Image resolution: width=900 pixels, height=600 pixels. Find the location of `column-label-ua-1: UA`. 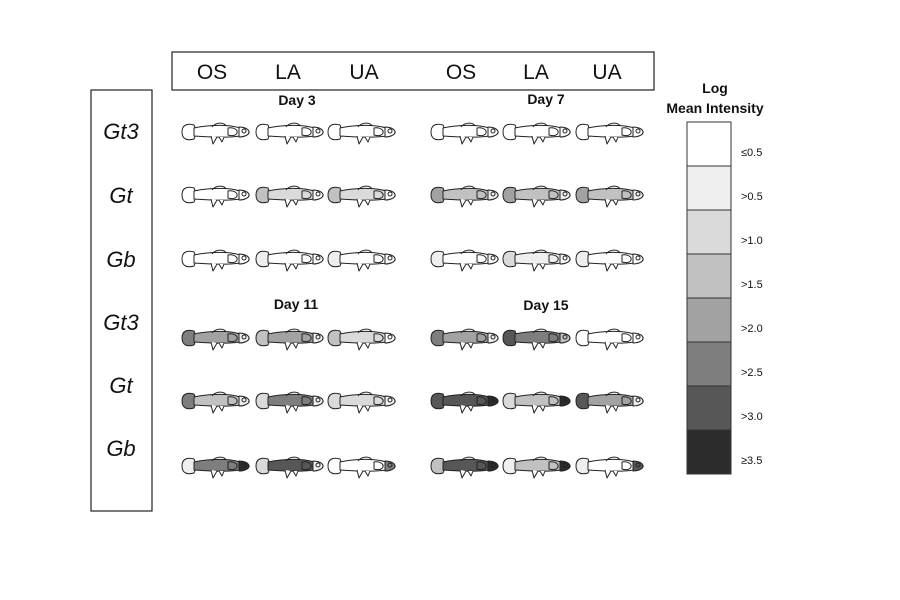

column-label-ua-1: UA is located at coordinates (363, 72).